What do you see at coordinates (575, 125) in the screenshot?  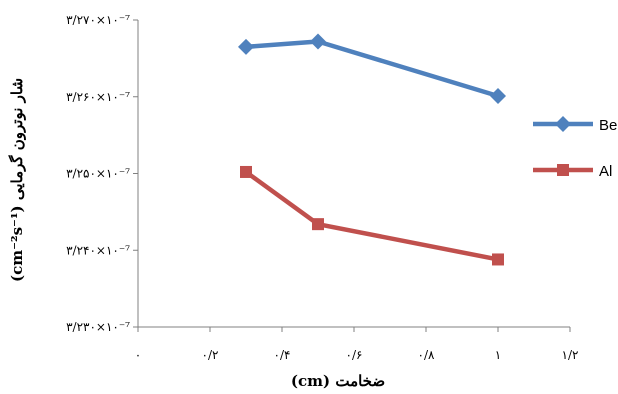 I see `legend-item-be: Be` at bounding box center [575, 125].